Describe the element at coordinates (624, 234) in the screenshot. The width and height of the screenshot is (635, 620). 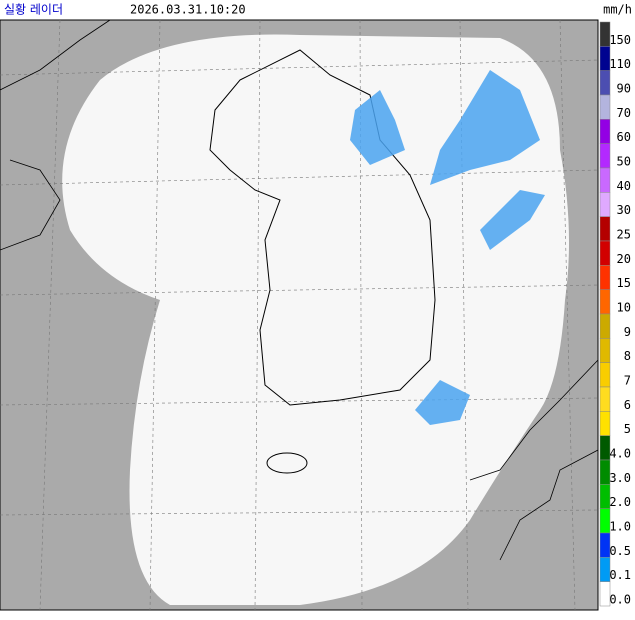
I see `legend-label: 25` at that location.